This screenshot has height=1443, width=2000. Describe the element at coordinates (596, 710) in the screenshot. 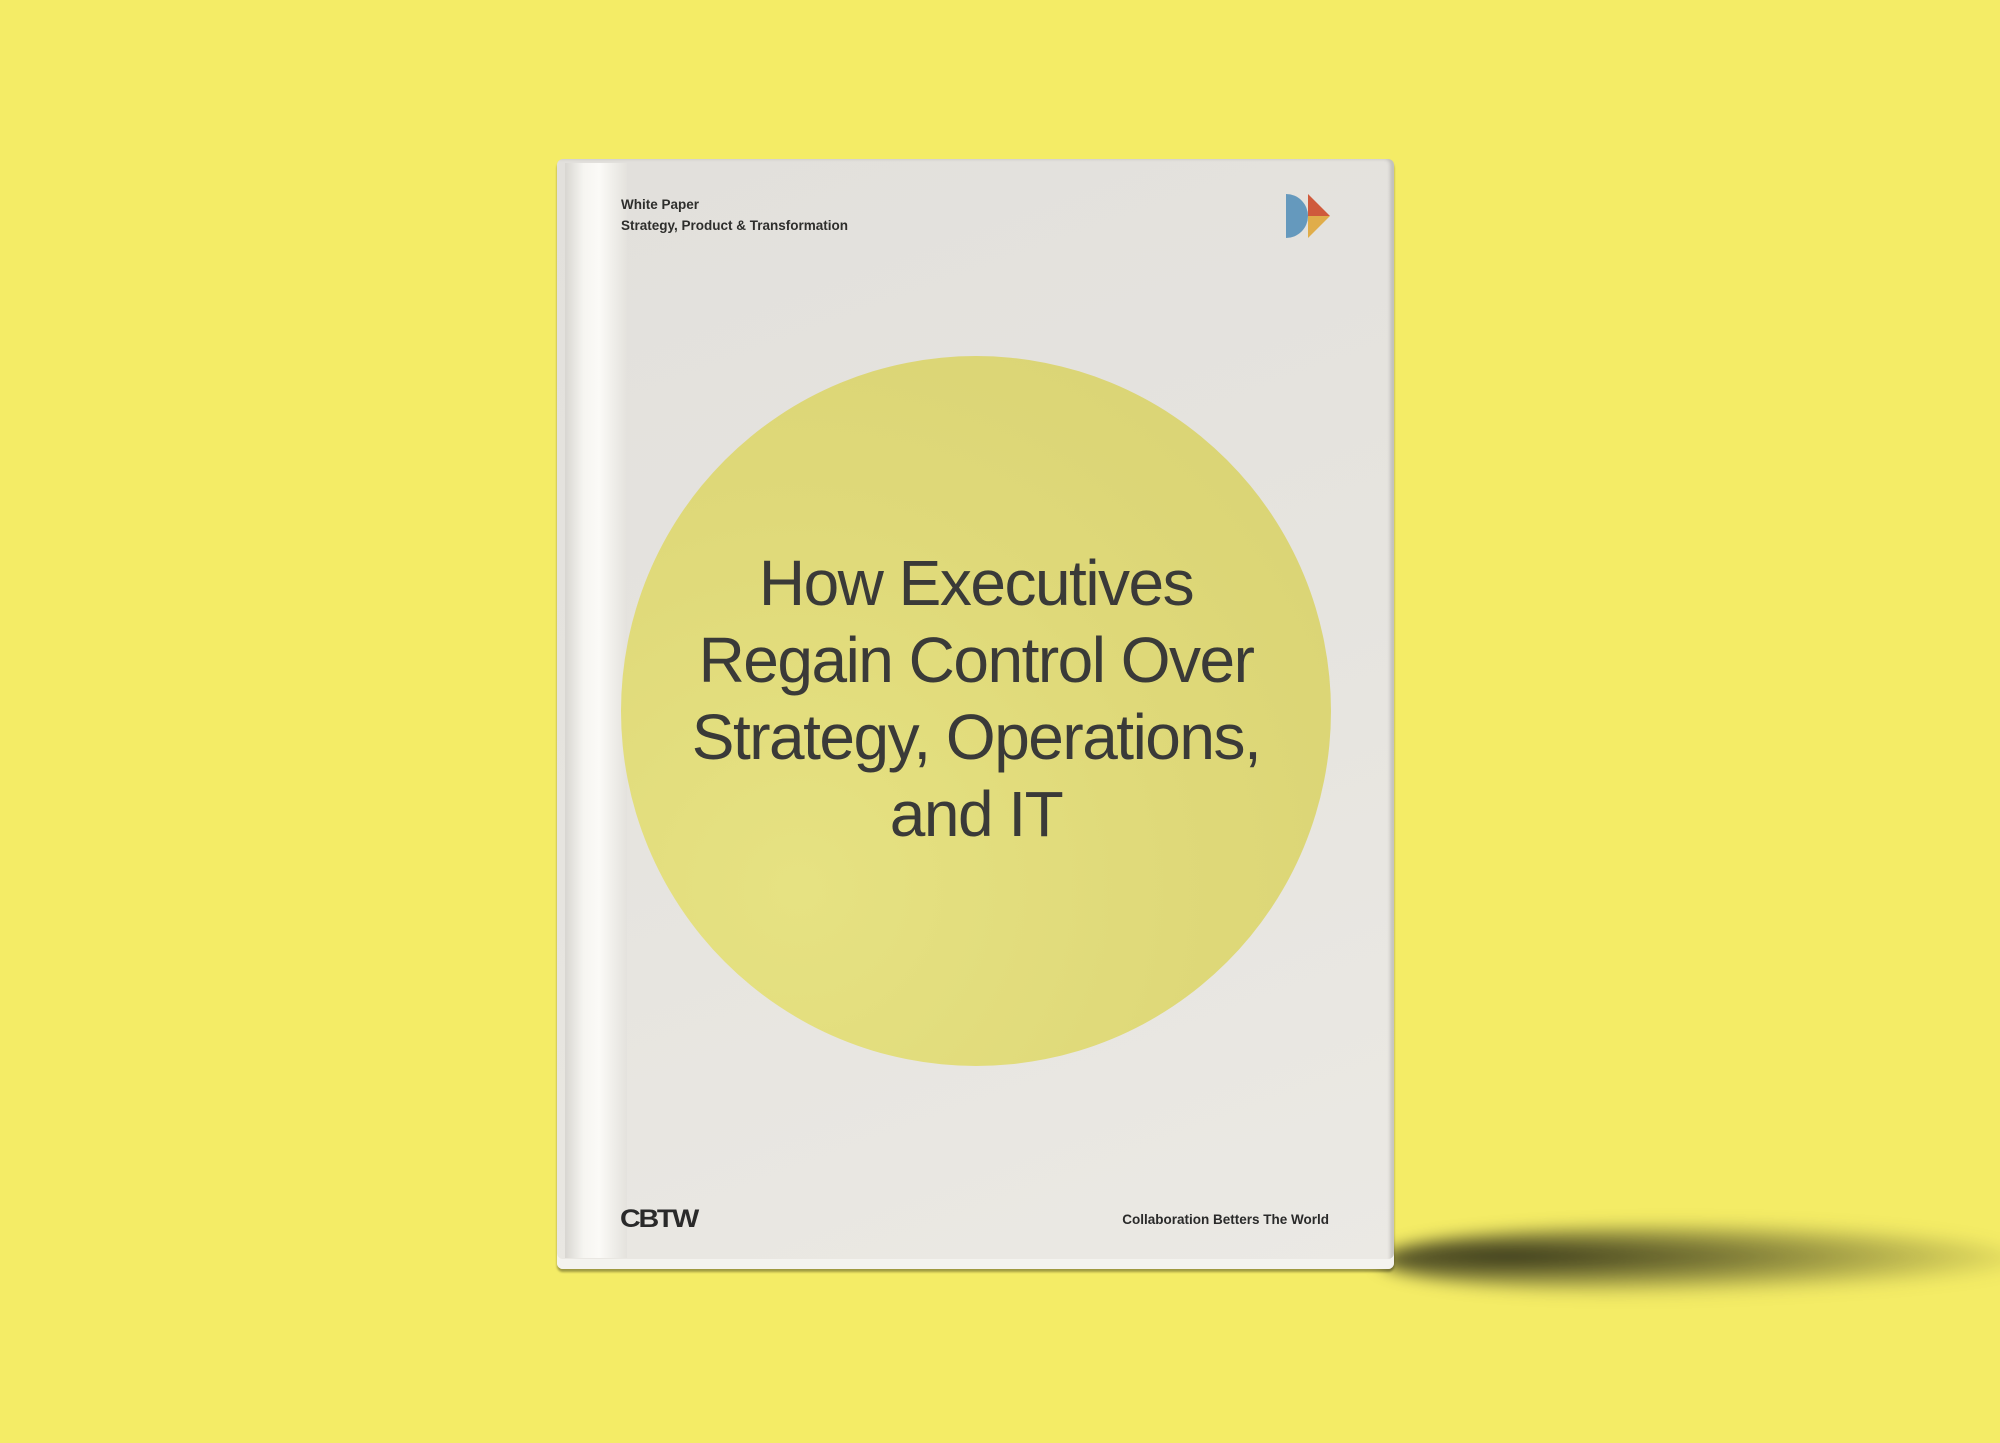

I see `book-spine` at that location.